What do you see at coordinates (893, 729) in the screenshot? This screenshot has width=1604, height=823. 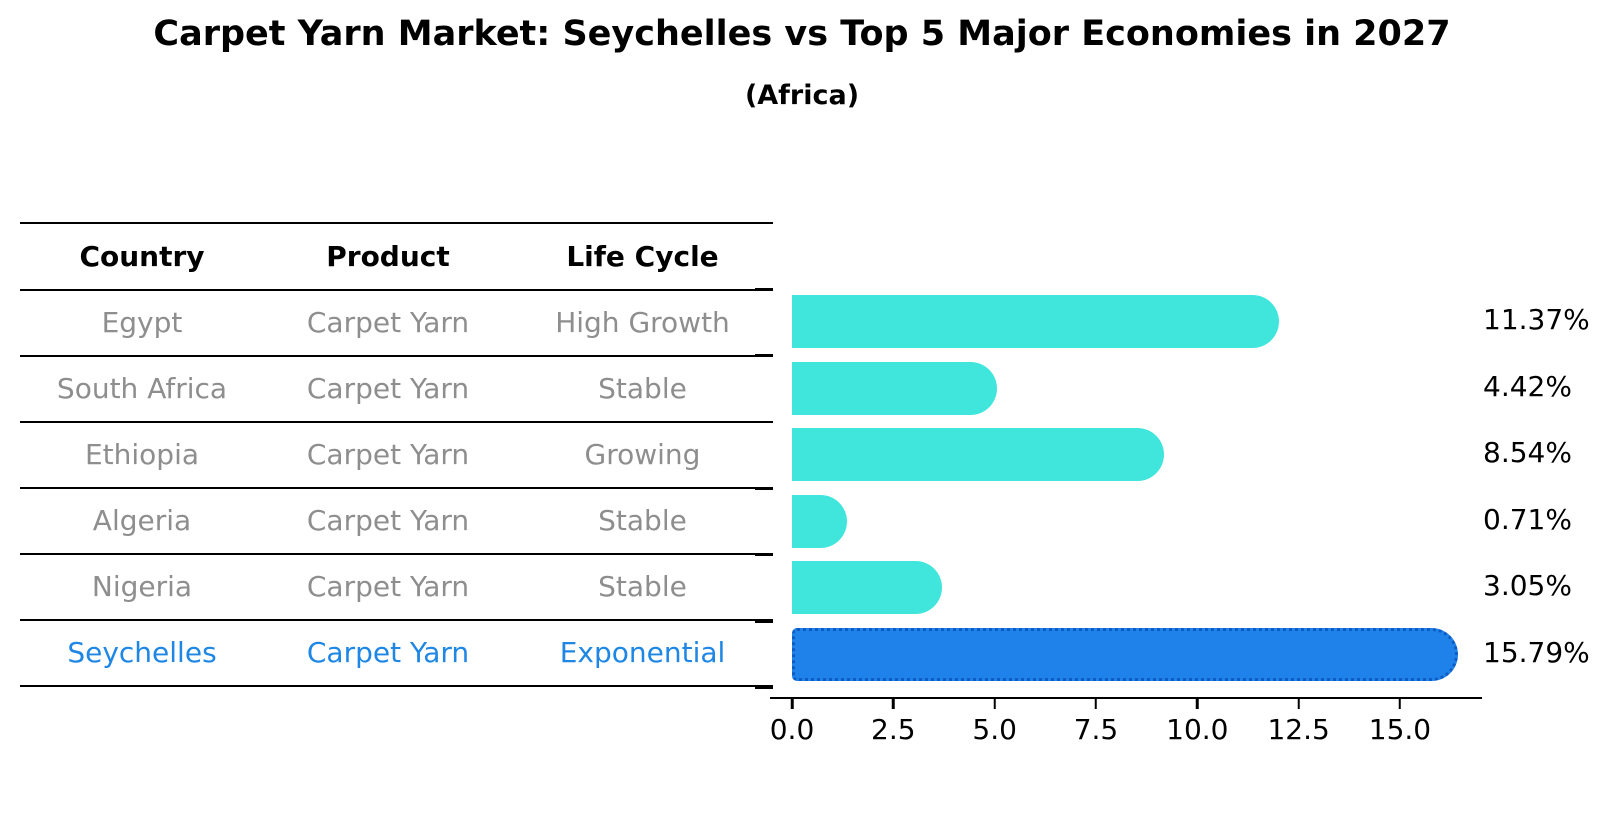 I see `x-tick-label: 2.5` at bounding box center [893, 729].